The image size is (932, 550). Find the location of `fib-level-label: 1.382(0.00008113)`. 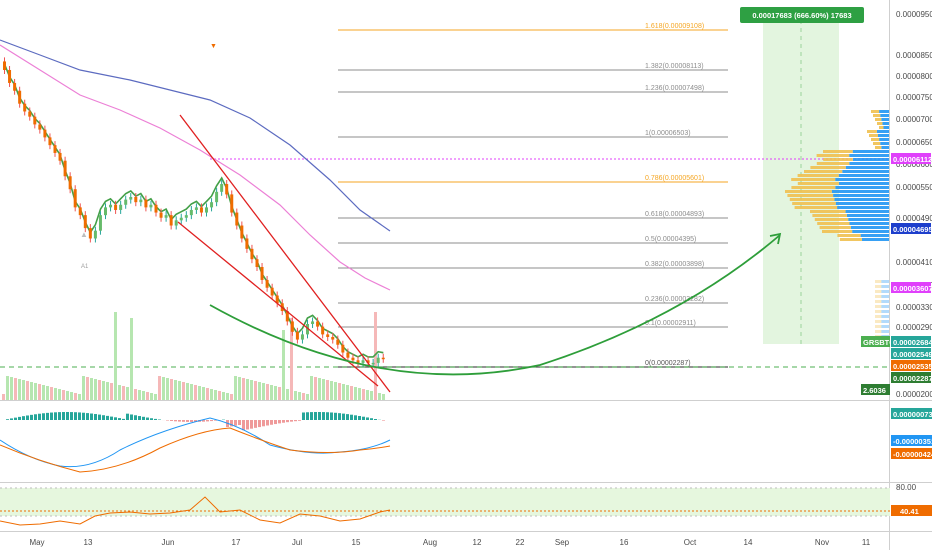

fib-level-label: 1.382(0.00008113) is located at coordinates (674, 66).